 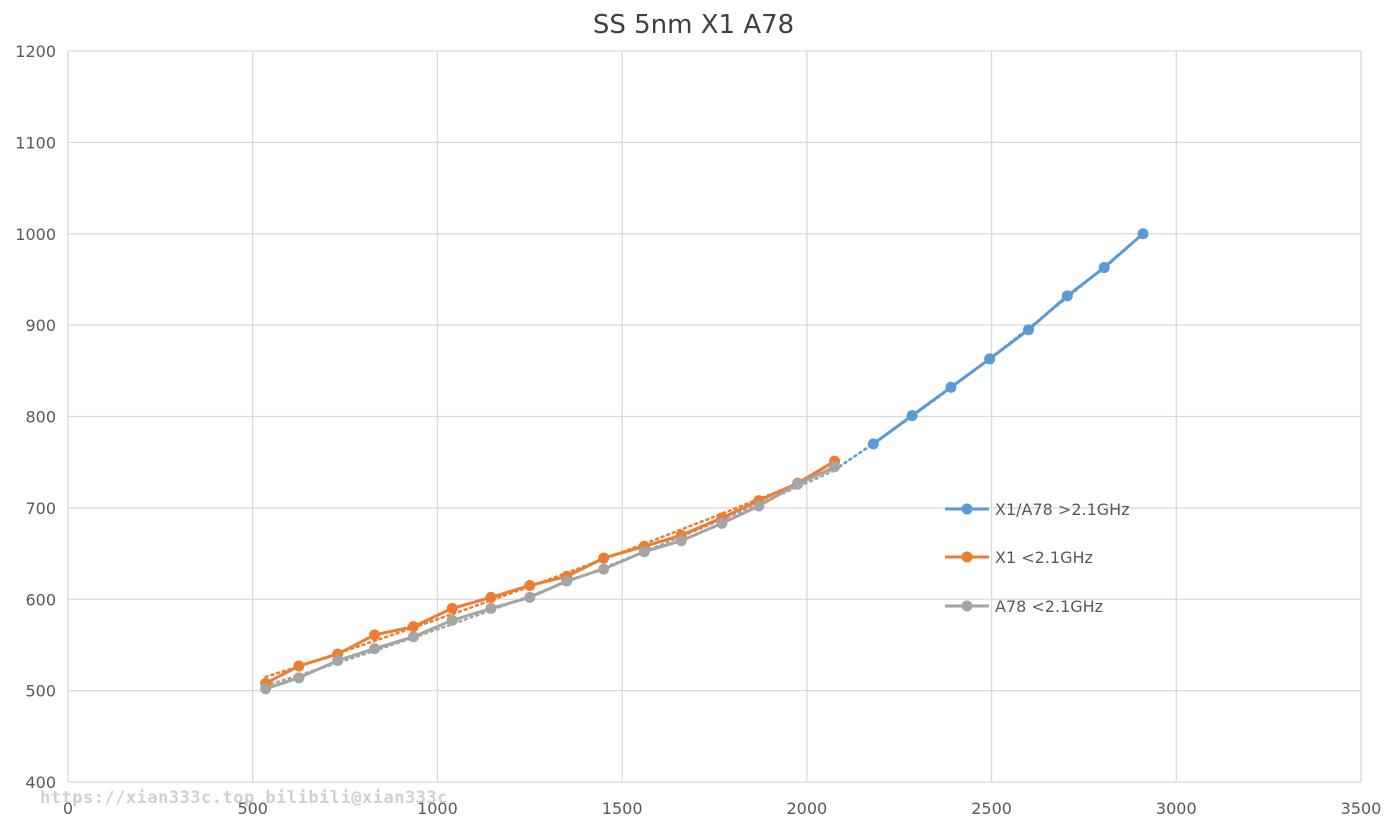 I want to click on y-tick-label: 1200, so click(x=35, y=51).